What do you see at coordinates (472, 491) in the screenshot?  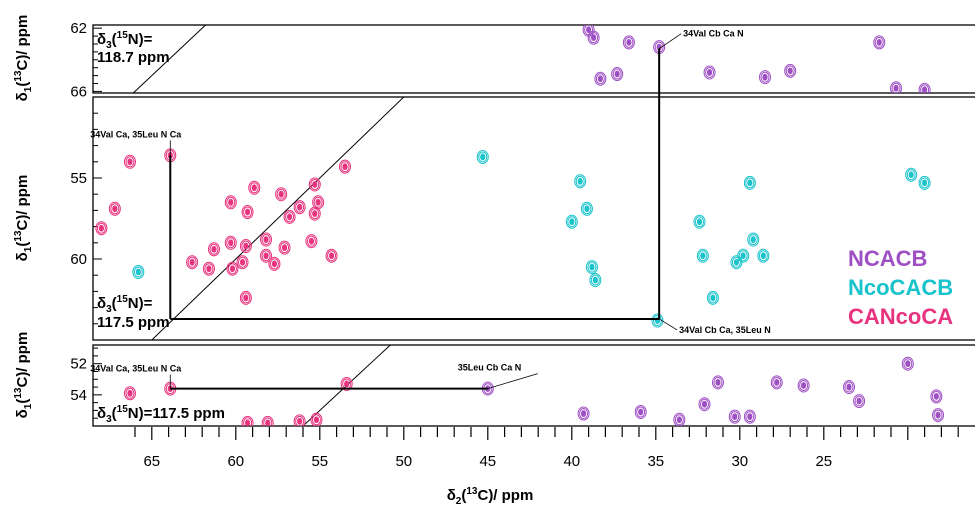 I see `x-label-sup: 13` at bounding box center [472, 491].